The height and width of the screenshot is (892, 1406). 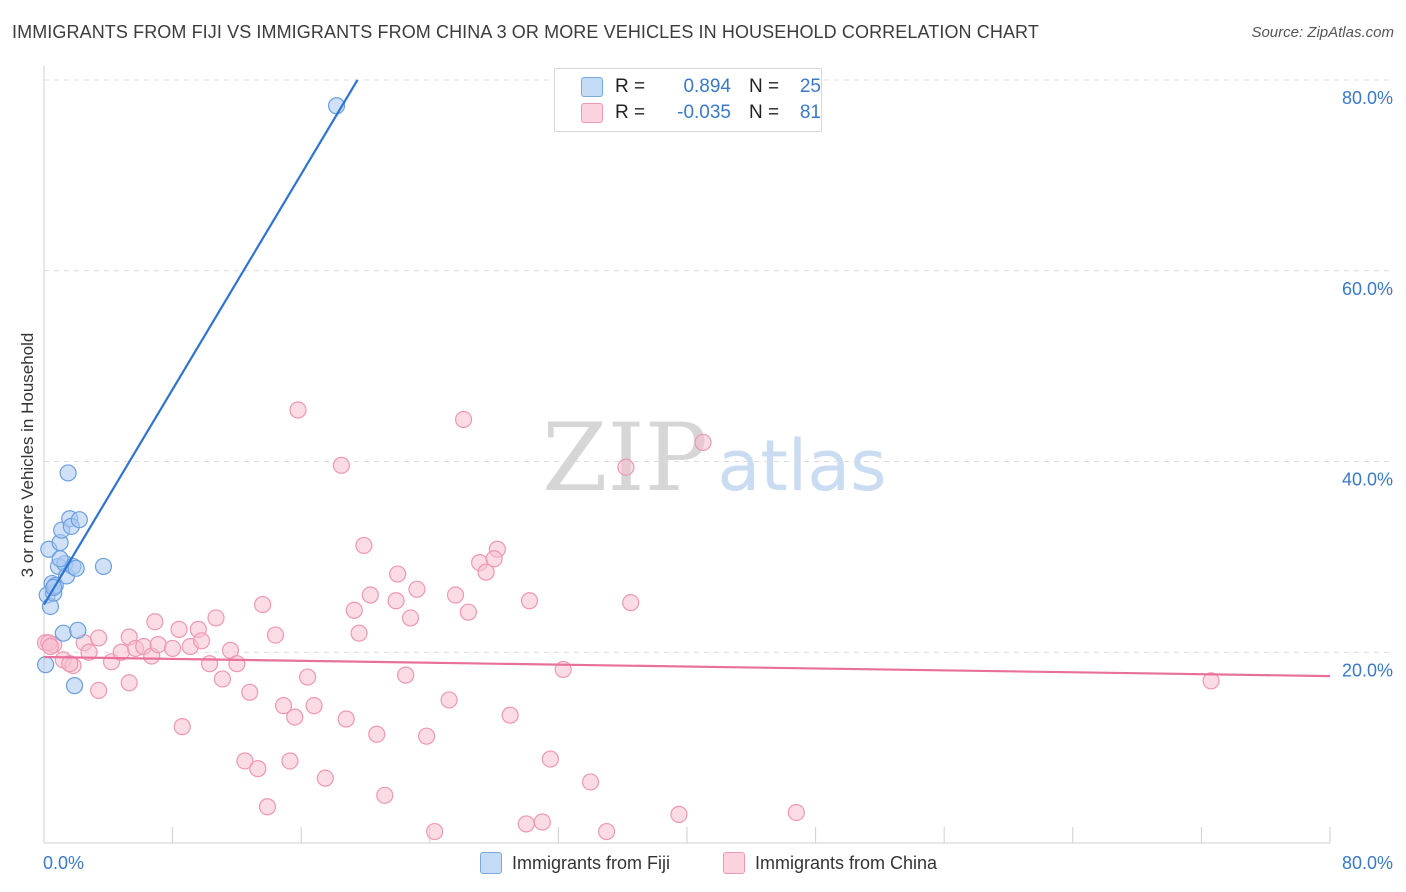 What do you see at coordinates (630, 112) in the screenshot?
I see `china-r-label: R =` at bounding box center [630, 112].